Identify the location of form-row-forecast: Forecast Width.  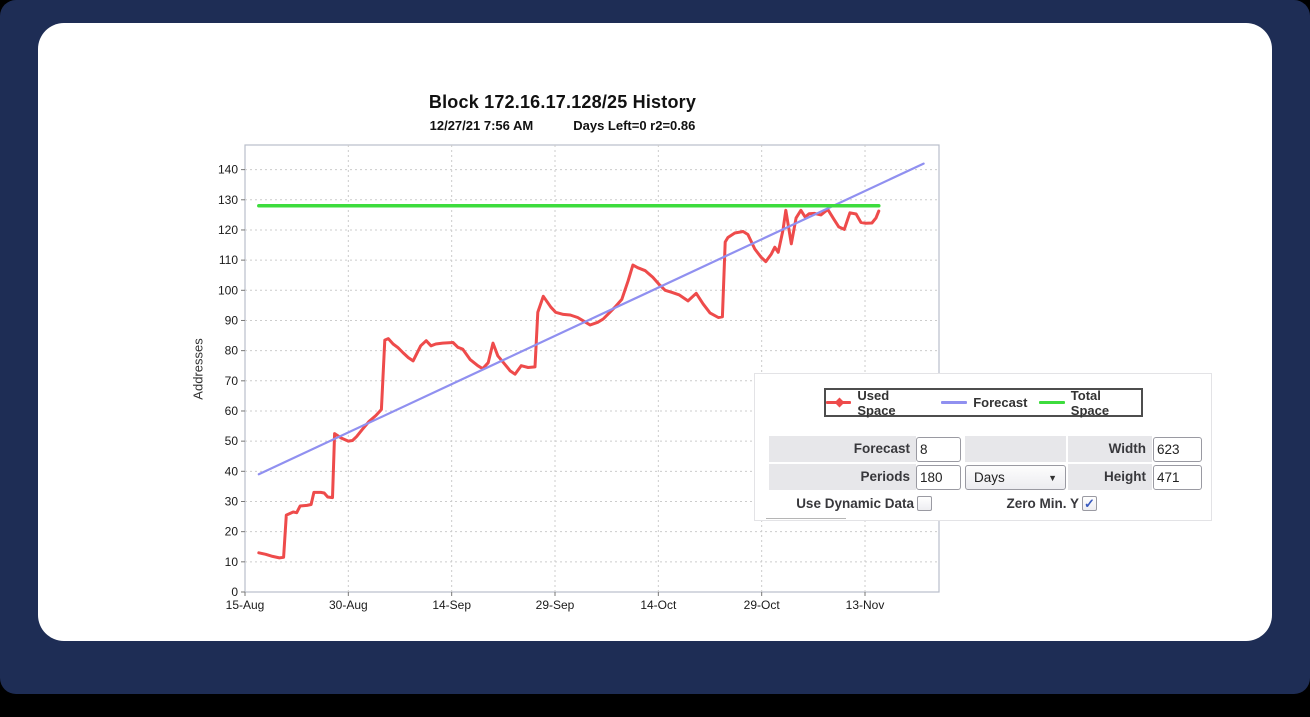
(984, 449).